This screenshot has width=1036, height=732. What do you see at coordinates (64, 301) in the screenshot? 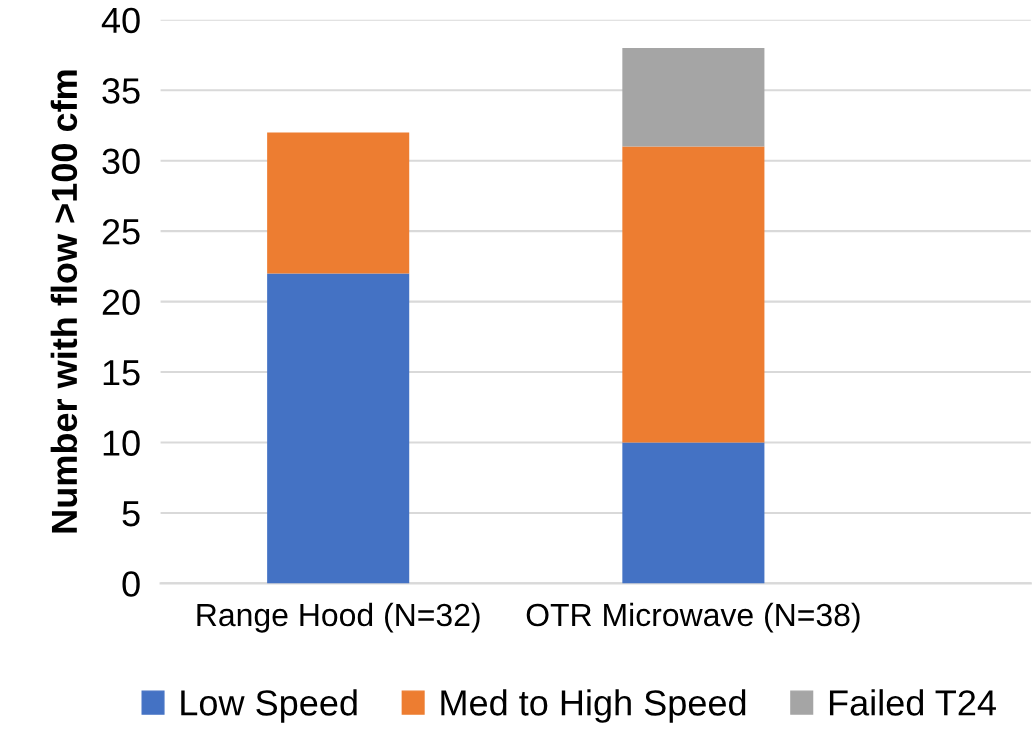
I see `y-axis-title: Number with flow >100 cfm` at bounding box center [64, 301].